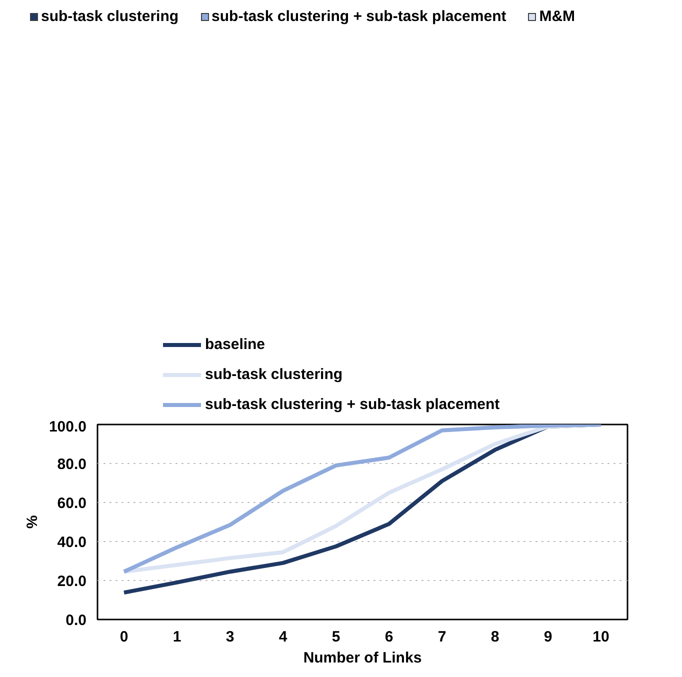  I want to click on x-tick-label: 8, so click(495, 637).